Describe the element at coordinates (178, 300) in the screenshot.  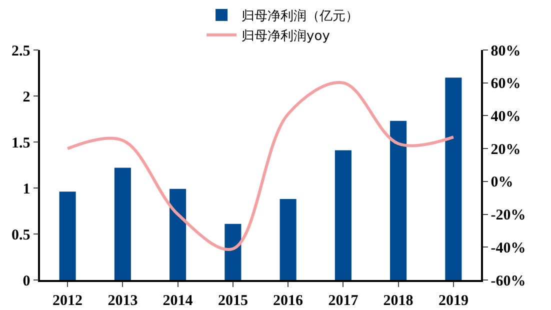
I see `x-tick-label: 2014` at that location.